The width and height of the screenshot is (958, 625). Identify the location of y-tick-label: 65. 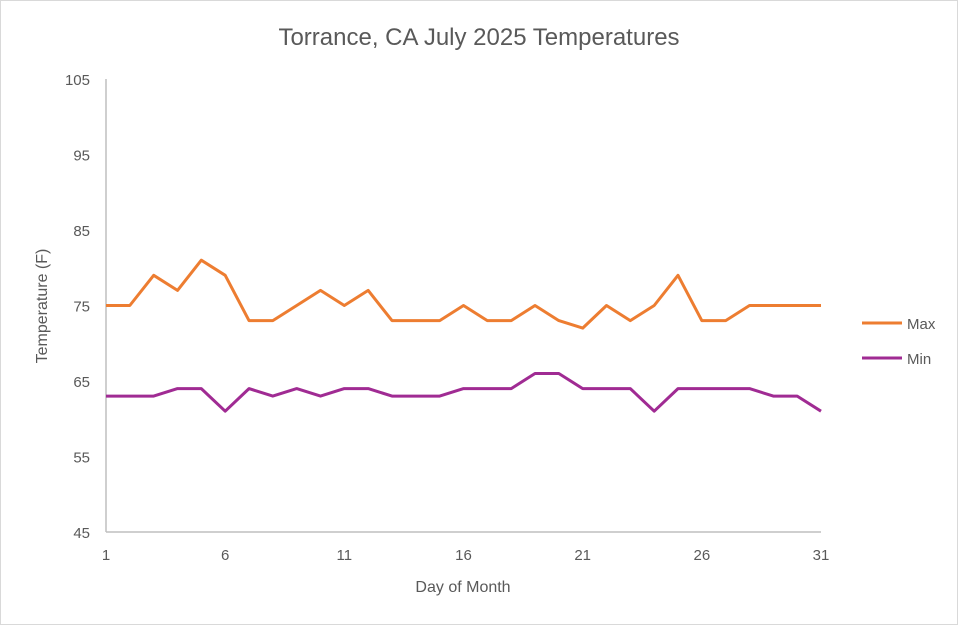
(81, 382).